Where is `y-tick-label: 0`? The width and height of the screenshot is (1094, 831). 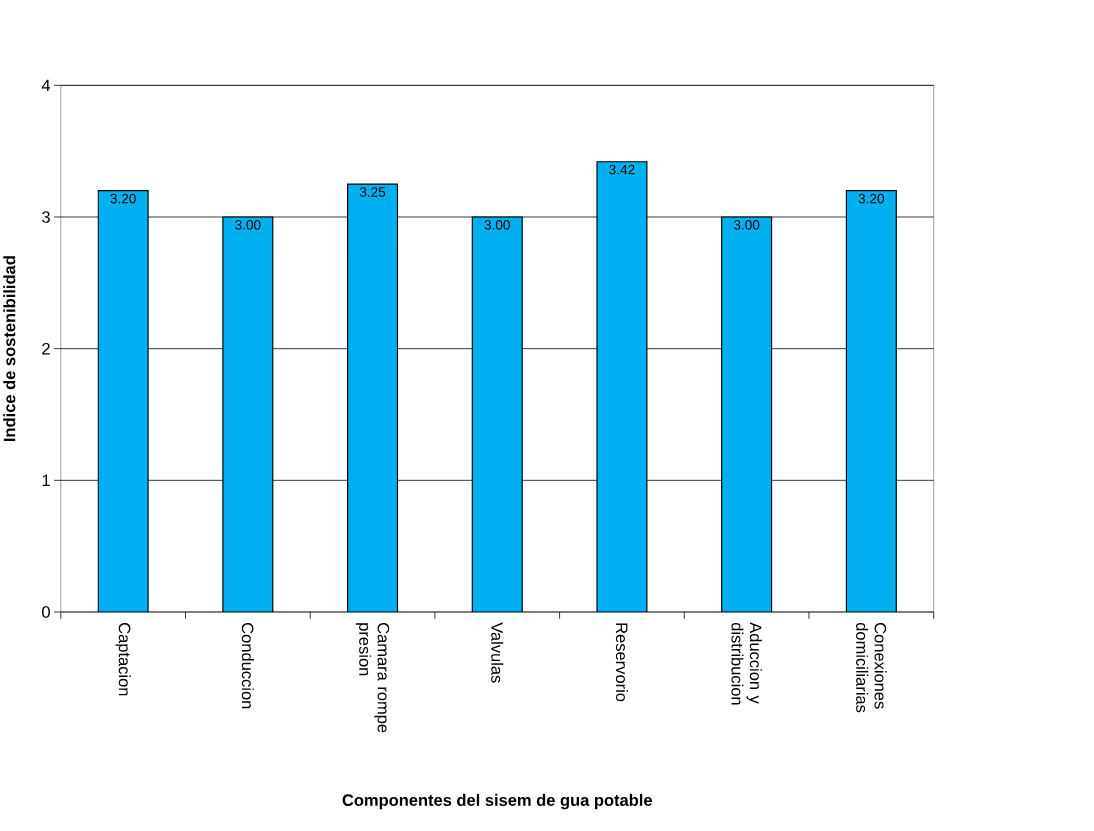
y-tick-label: 0 is located at coordinates (46, 612).